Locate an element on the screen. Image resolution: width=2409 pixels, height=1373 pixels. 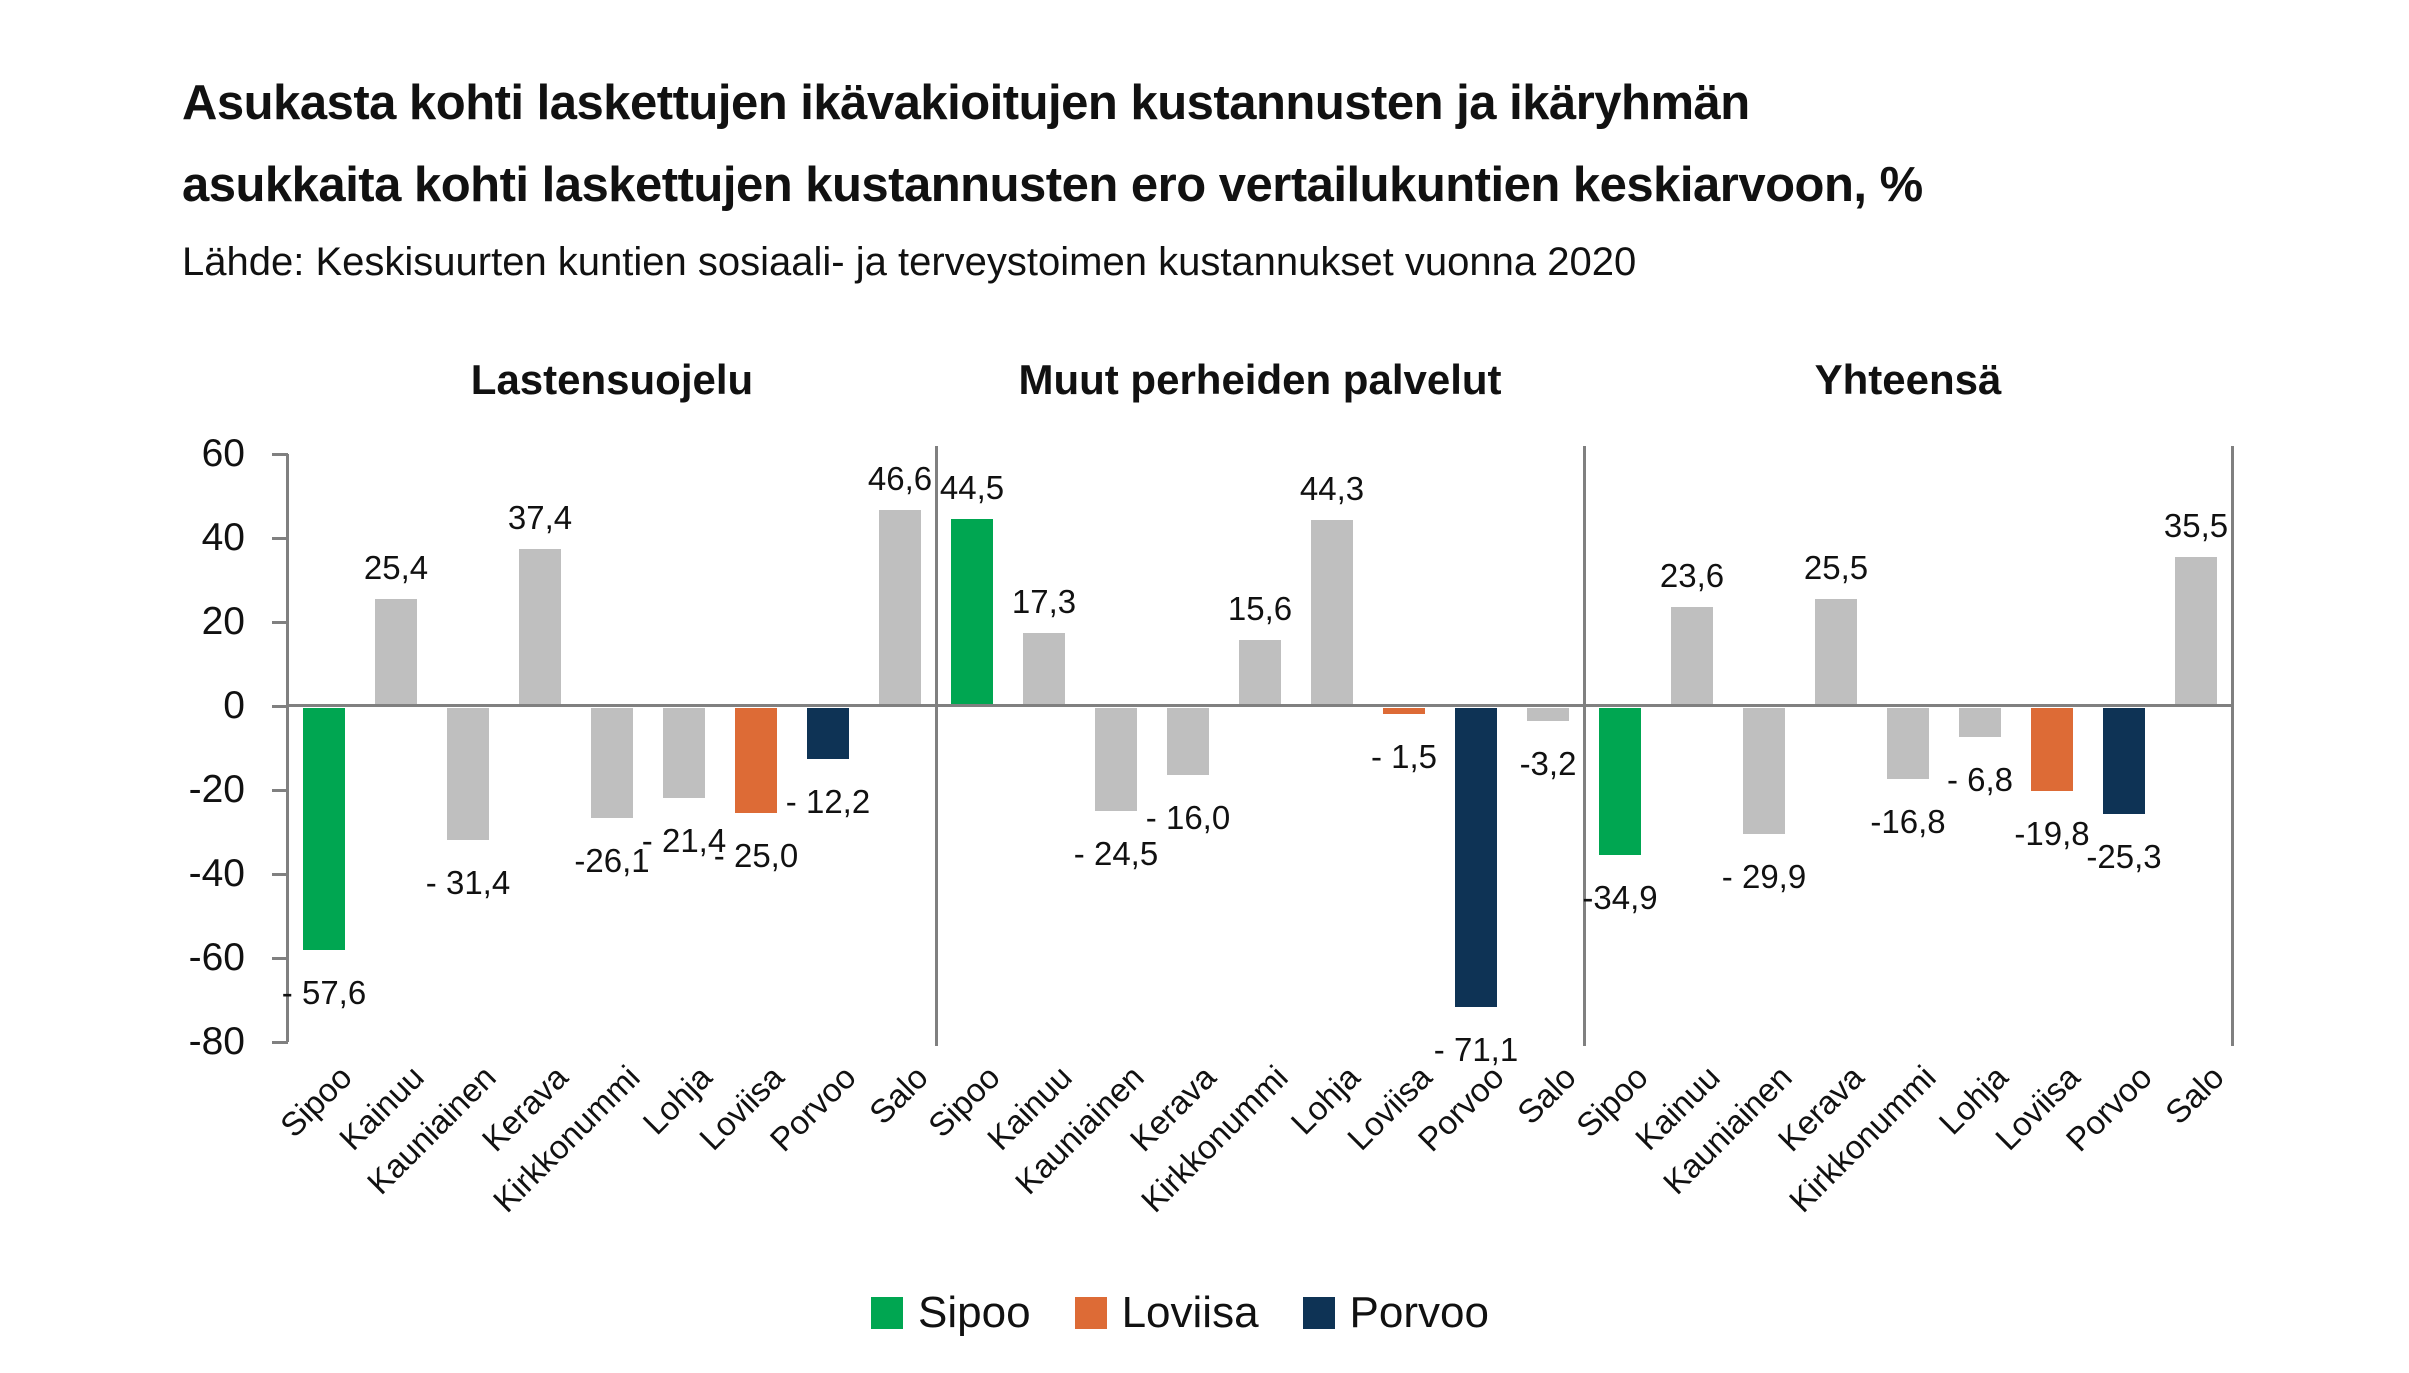
y-axis-tick-label: 0 is located at coordinates (234, 705).